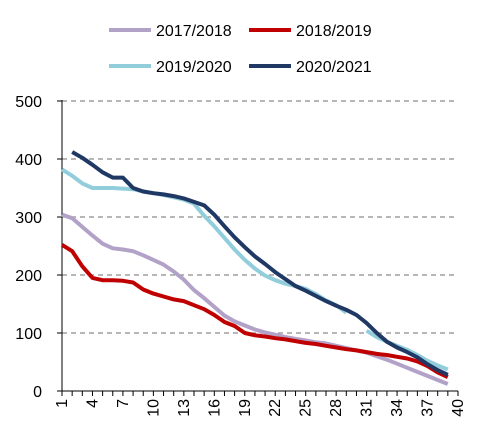 This screenshot has height=435, width=478. Describe the element at coordinates (194, 31) in the screenshot. I see `legend-label: 2017/2018` at that location.